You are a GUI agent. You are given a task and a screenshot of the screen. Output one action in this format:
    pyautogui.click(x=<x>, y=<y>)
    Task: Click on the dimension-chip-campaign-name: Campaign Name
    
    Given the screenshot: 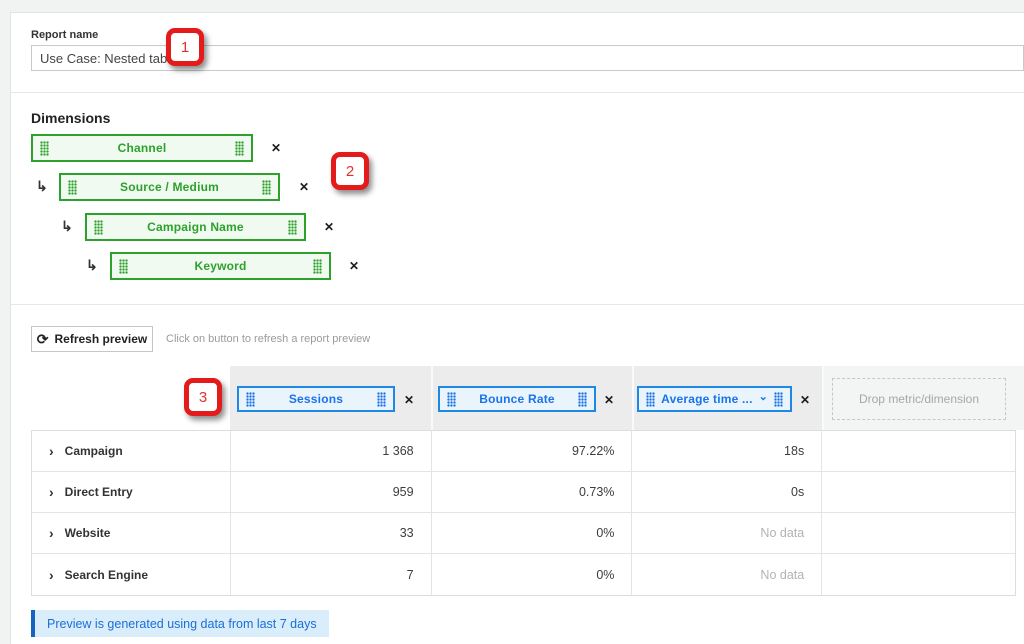 What is the action you would take?
    pyautogui.click(x=195, y=227)
    